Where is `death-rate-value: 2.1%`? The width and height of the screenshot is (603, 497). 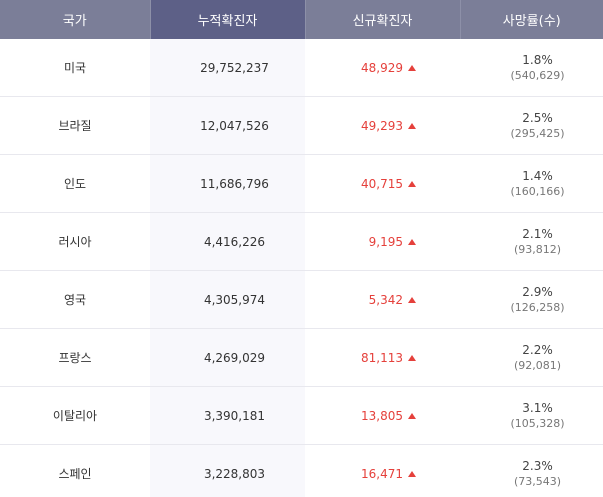 death-rate-value: 2.1% is located at coordinates (537, 233).